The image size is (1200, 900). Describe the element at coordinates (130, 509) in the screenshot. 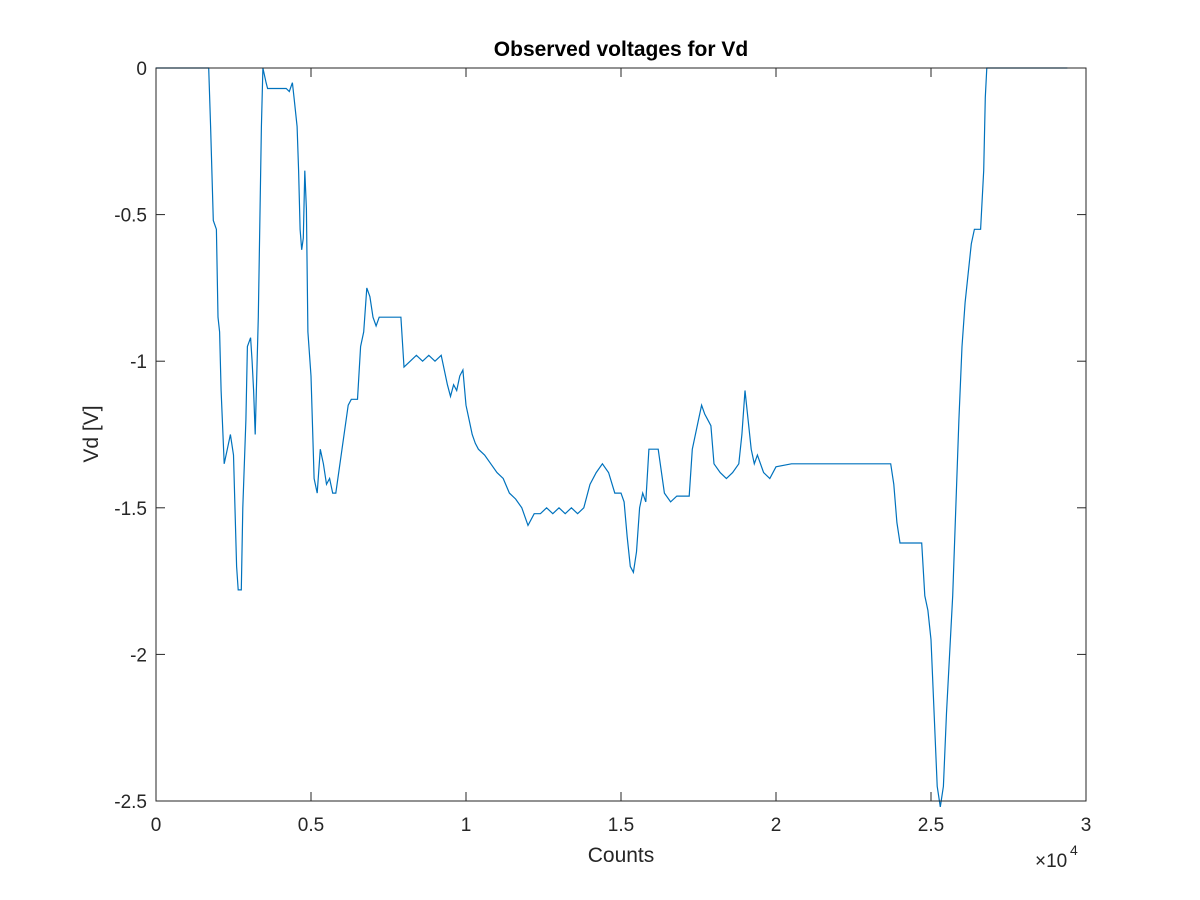

I see `y-tick-label: -1.5` at that location.